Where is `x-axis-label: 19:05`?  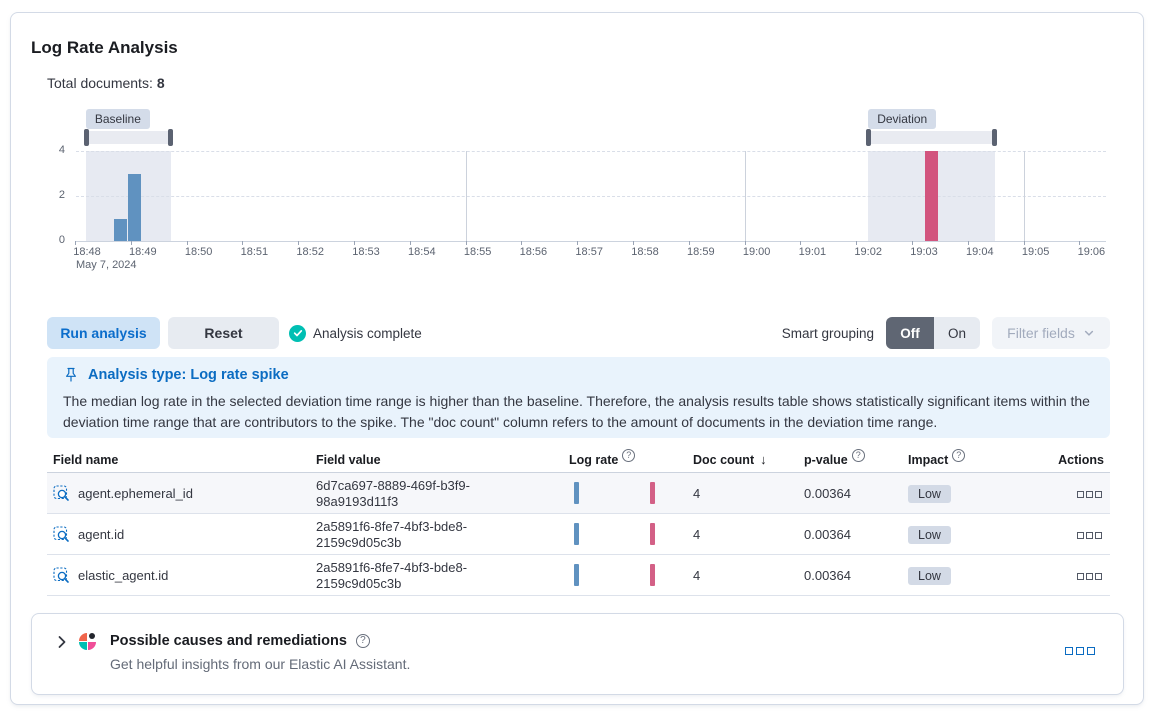 x-axis-label: 19:05 is located at coordinates (1035, 252).